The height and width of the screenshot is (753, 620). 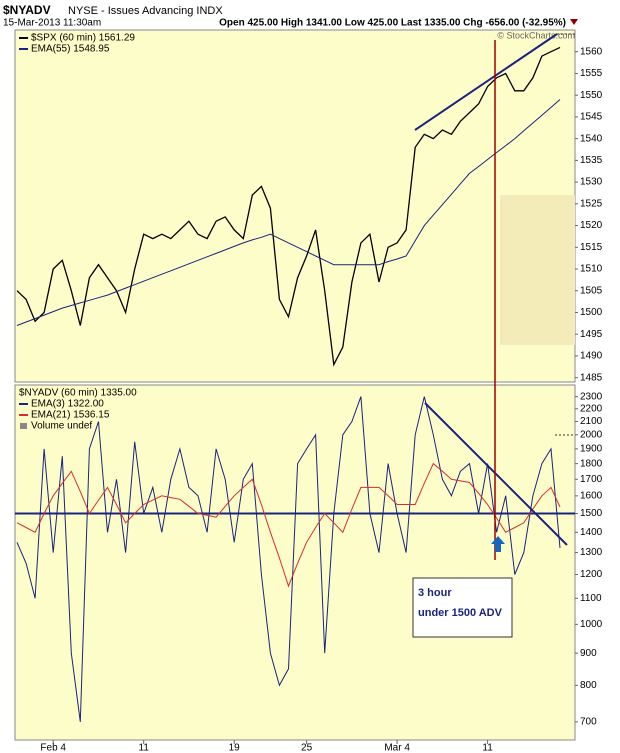 What do you see at coordinates (397, 748) in the screenshot?
I see `x-tick-label: Mar 4` at bounding box center [397, 748].